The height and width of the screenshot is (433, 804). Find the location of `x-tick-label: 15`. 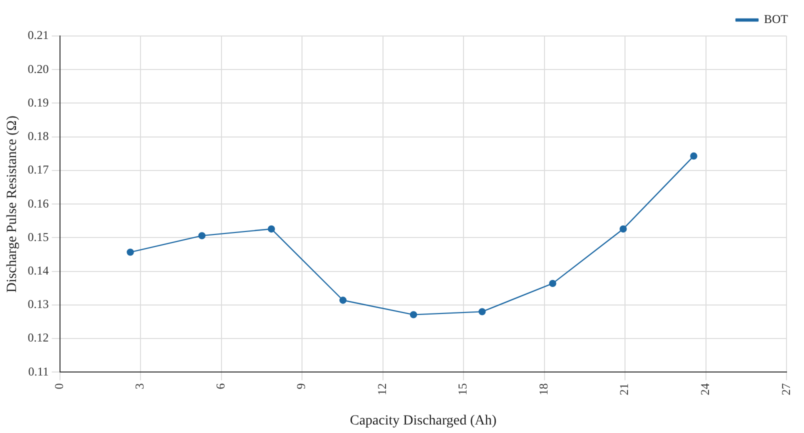

x-tick-label: 15 is located at coordinates (463, 389).